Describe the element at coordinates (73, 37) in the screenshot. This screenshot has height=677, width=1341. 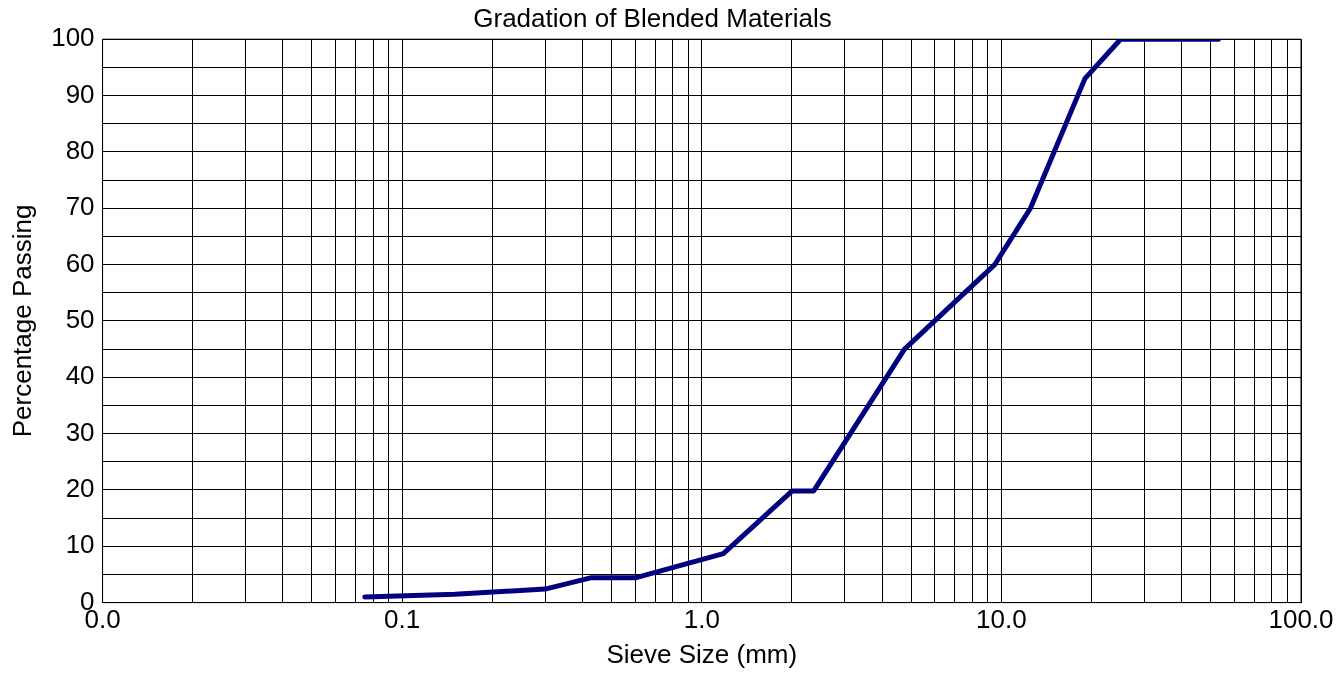
I see `y-tick-label: 100` at that location.